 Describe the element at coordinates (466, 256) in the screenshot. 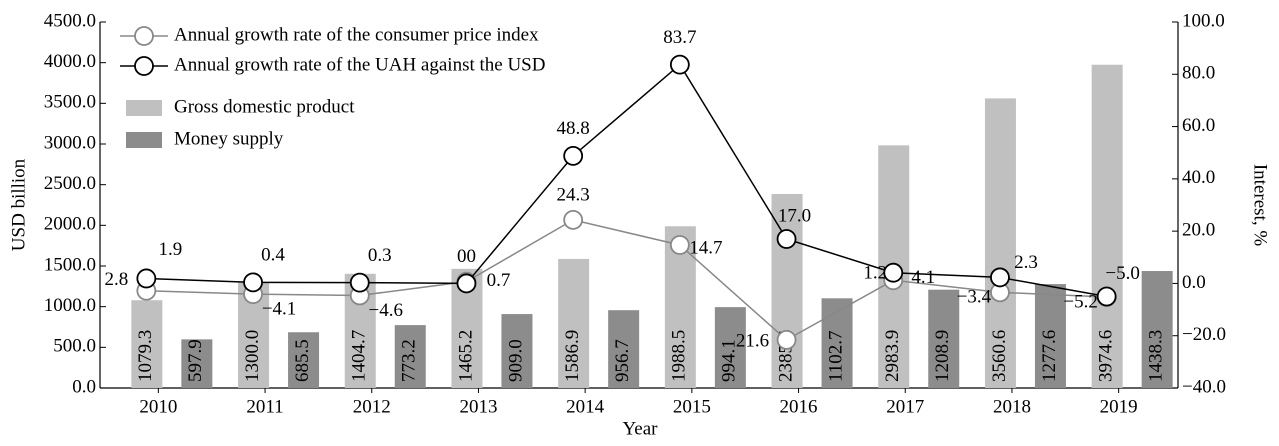

I see `point-value-label: 00` at that location.